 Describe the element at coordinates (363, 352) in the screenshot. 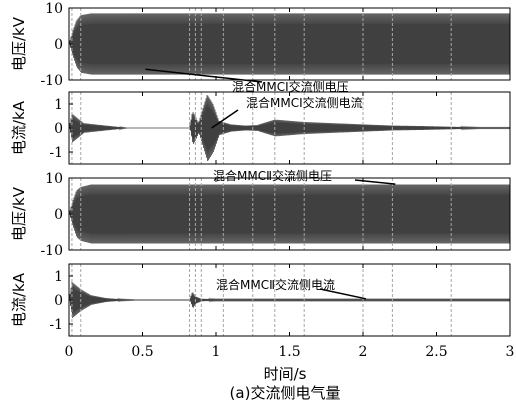

I see `x-tick-label: 2` at that location.